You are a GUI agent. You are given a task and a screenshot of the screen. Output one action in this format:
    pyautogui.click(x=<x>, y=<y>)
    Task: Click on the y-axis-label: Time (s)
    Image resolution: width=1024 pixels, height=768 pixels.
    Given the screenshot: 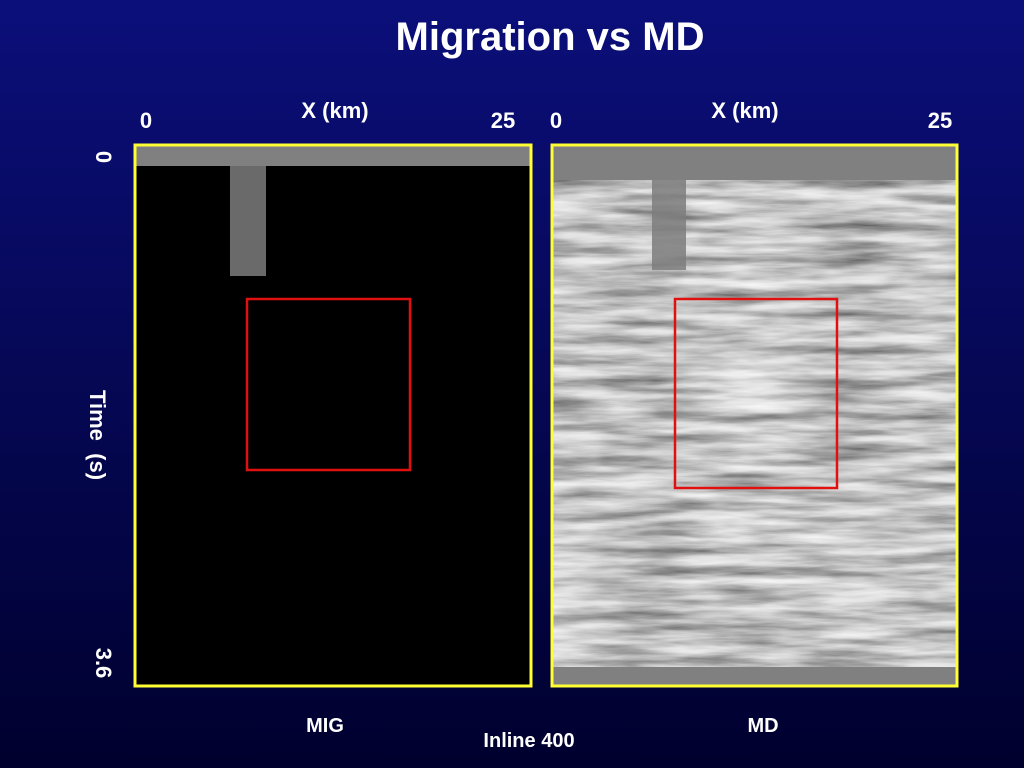 What is the action you would take?
    pyautogui.click(x=97, y=435)
    